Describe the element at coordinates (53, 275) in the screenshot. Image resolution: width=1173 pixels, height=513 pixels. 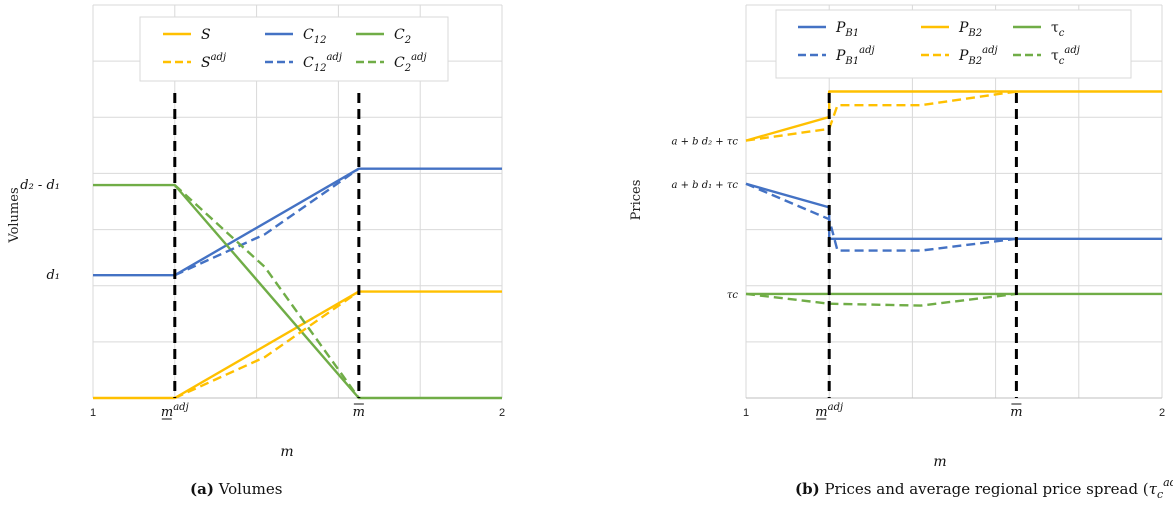
I see `y-tick-label: d₁` at that location.